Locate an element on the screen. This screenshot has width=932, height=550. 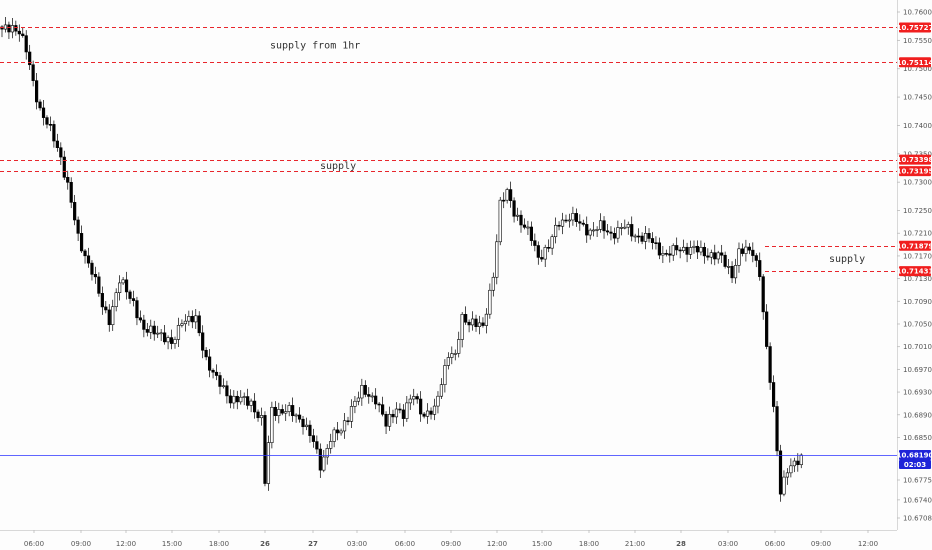
price-tag is located at coordinates (915, 271).